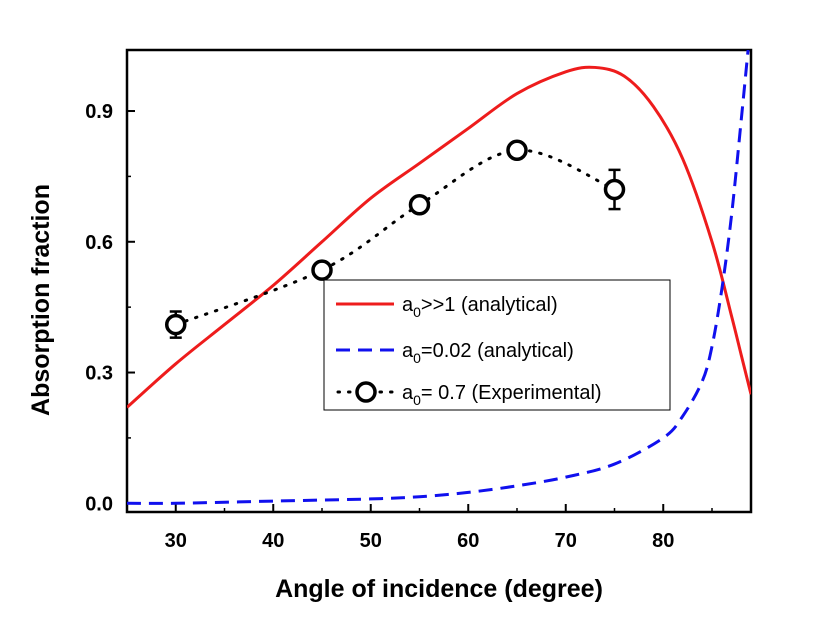  What do you see at coordinates (99, 243) in the screenshot?
I see `y-tick-label: 0.6` at bounding box center [99, 243].